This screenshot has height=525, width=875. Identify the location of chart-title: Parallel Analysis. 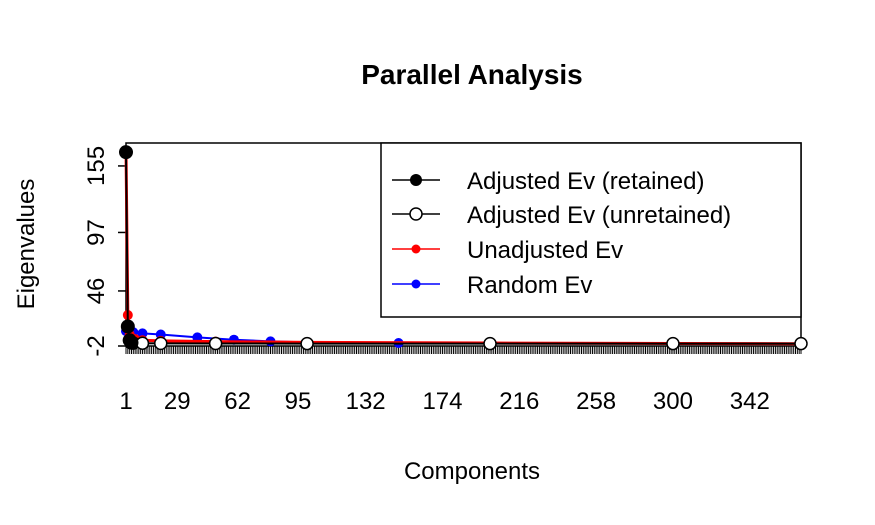
(472, 74).